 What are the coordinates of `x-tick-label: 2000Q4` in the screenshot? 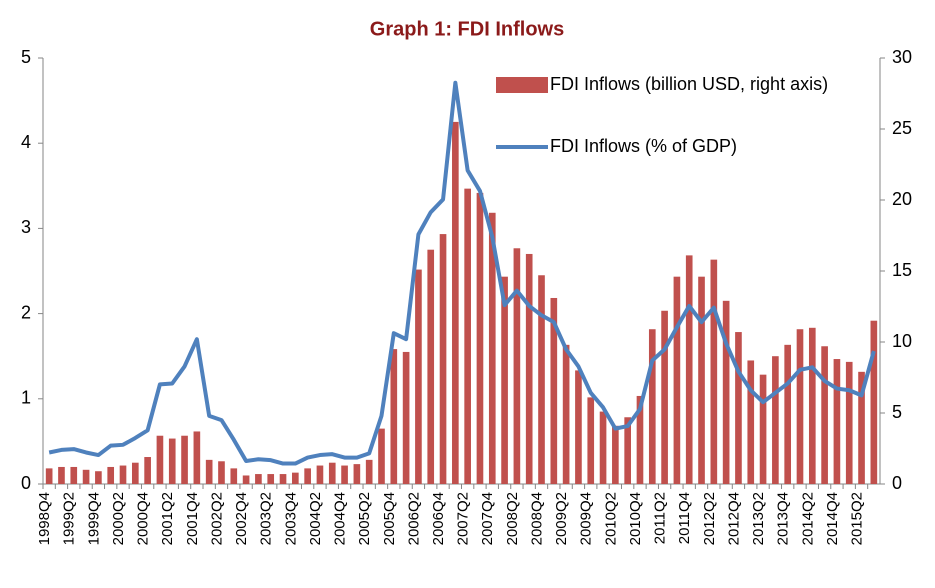 It's located at (143, 518).